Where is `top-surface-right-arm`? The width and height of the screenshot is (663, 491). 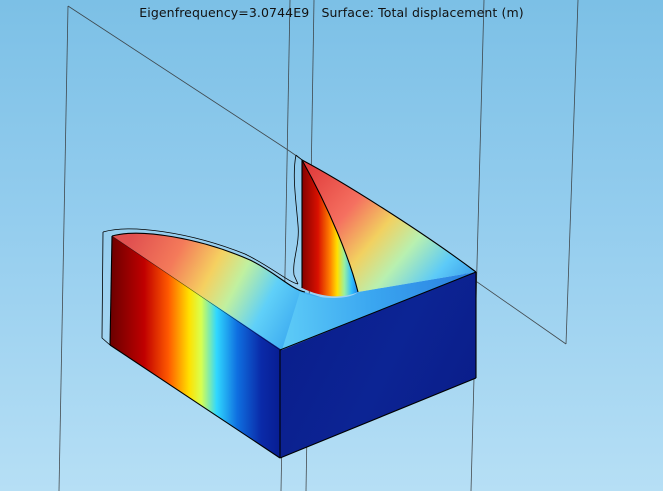
top-surface-right-arm is located at coordinates (389, 226).